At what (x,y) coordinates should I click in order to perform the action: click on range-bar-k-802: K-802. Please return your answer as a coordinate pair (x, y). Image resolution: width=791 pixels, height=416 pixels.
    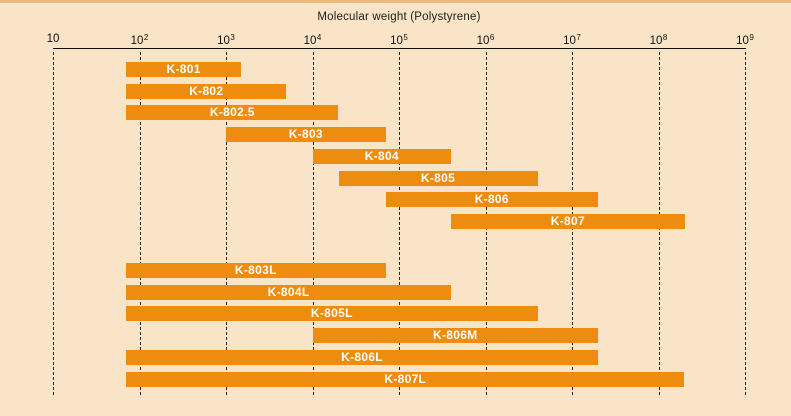
    Looking at the image, I should click on (206, 91).